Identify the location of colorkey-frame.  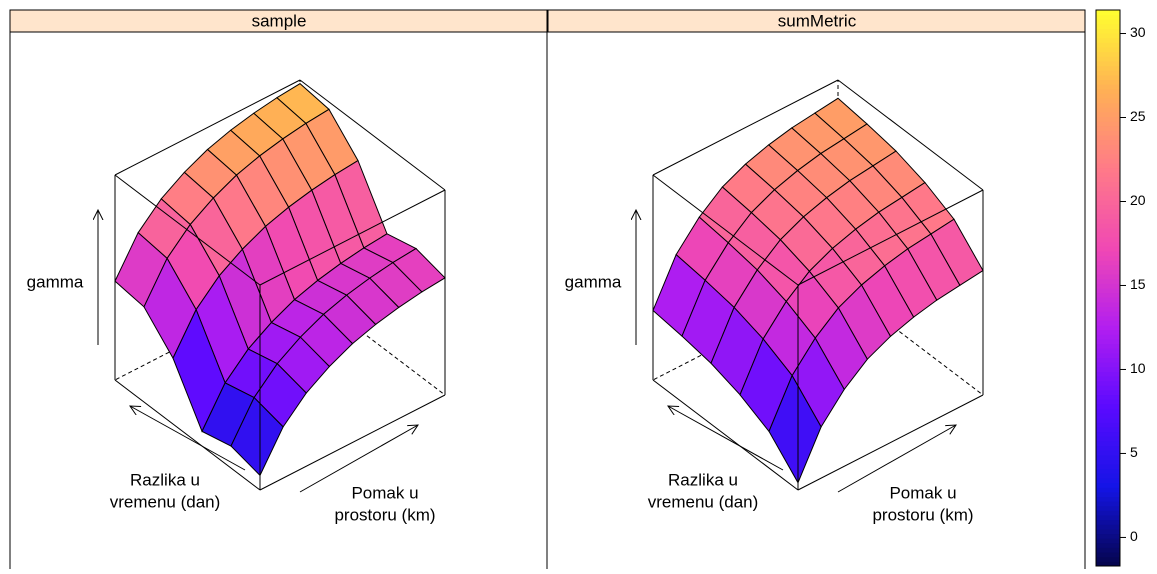
(1108, 288).